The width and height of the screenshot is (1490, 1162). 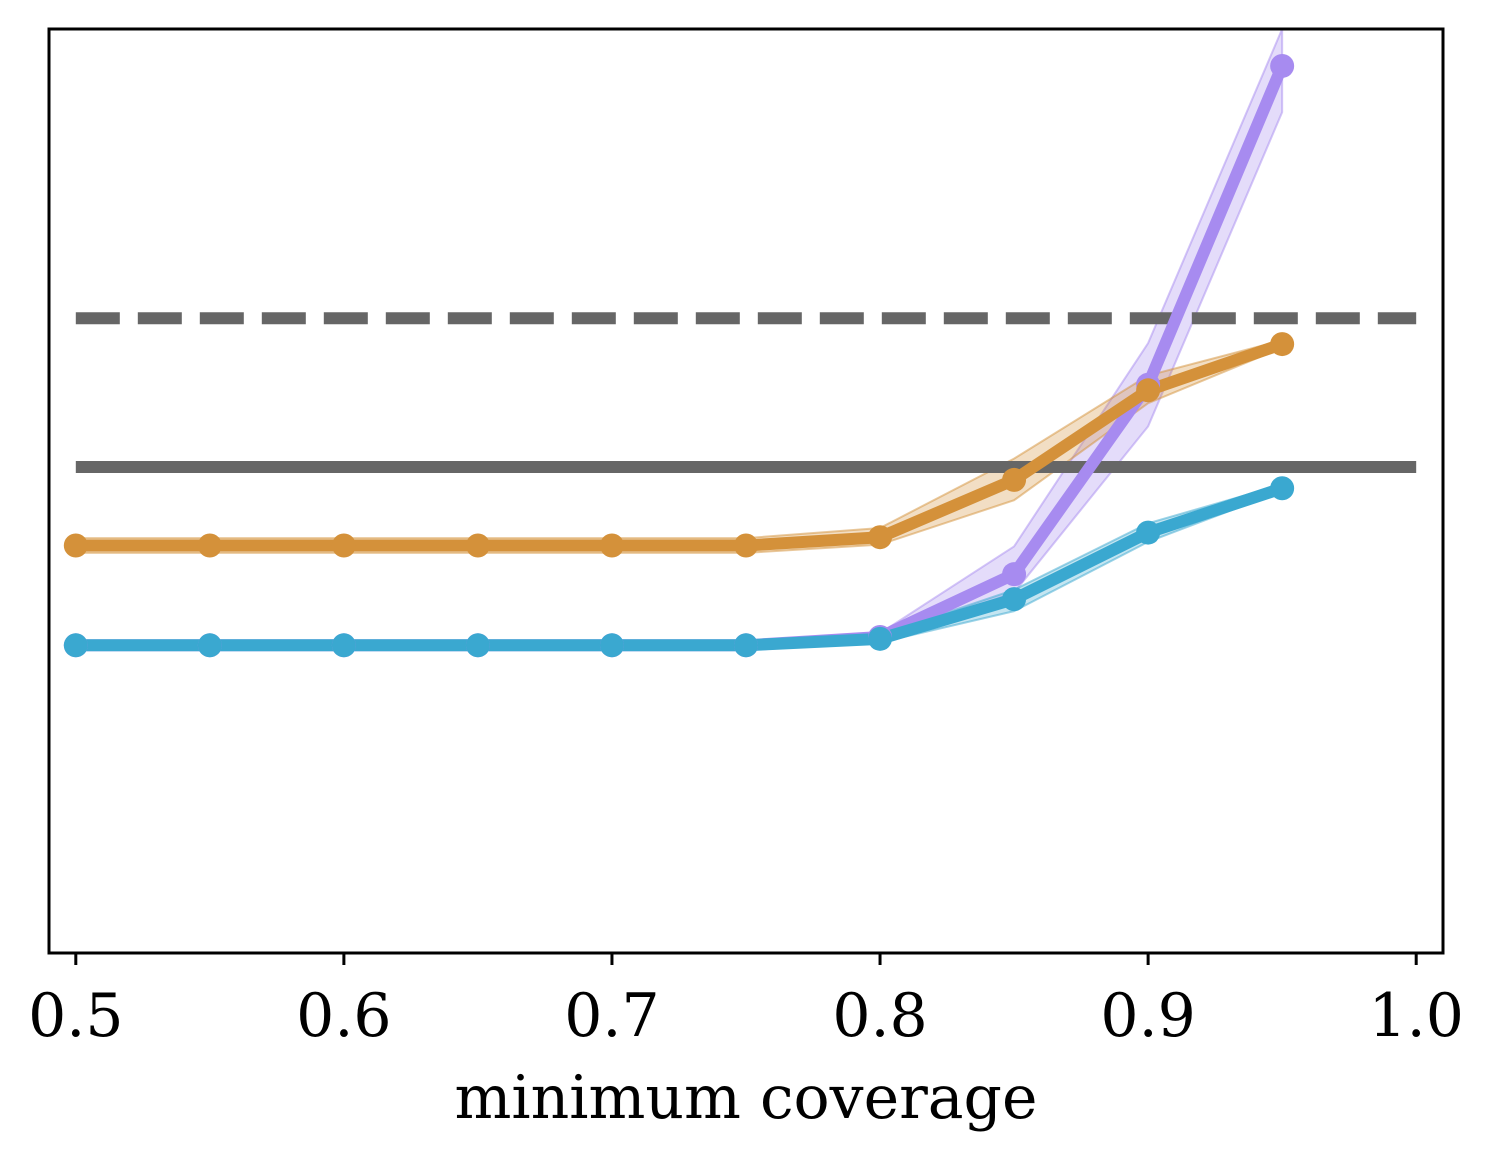 I want to click on x-tick-label: 0.8, so click(x=879, y=1016).